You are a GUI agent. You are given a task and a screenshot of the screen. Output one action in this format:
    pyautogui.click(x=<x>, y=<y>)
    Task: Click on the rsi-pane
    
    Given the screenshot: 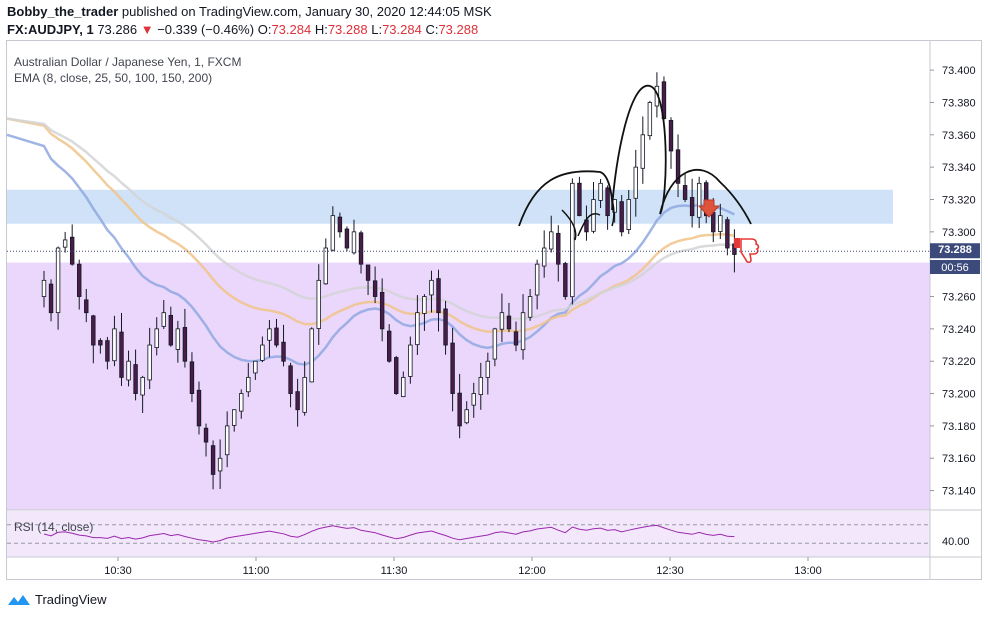 What is the action you would take?
    pyautogui.click(x=468, y=534)
    